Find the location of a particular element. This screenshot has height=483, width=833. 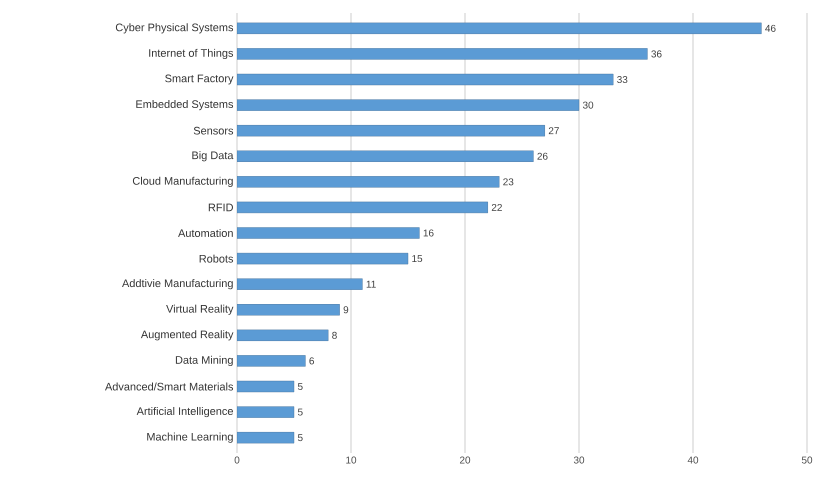

y-tick-label: Embedded Systems is located at coordinates (185, 105).